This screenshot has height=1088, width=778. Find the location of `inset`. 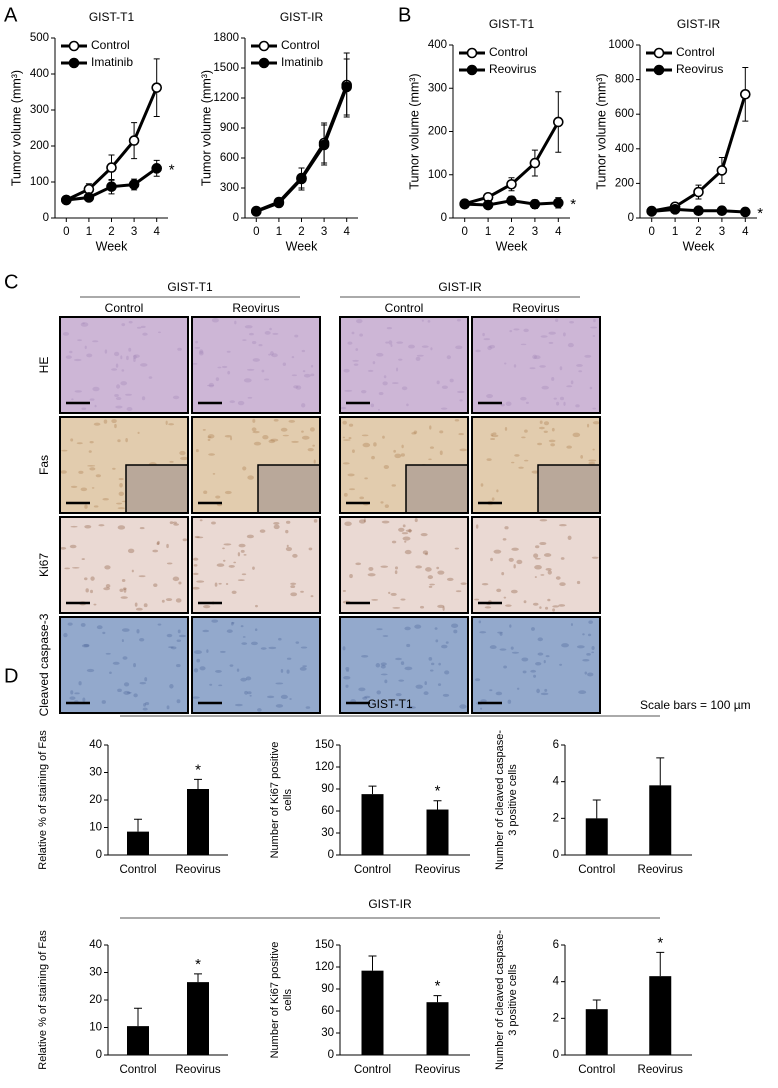

inset is located at coordinates (157, 489).